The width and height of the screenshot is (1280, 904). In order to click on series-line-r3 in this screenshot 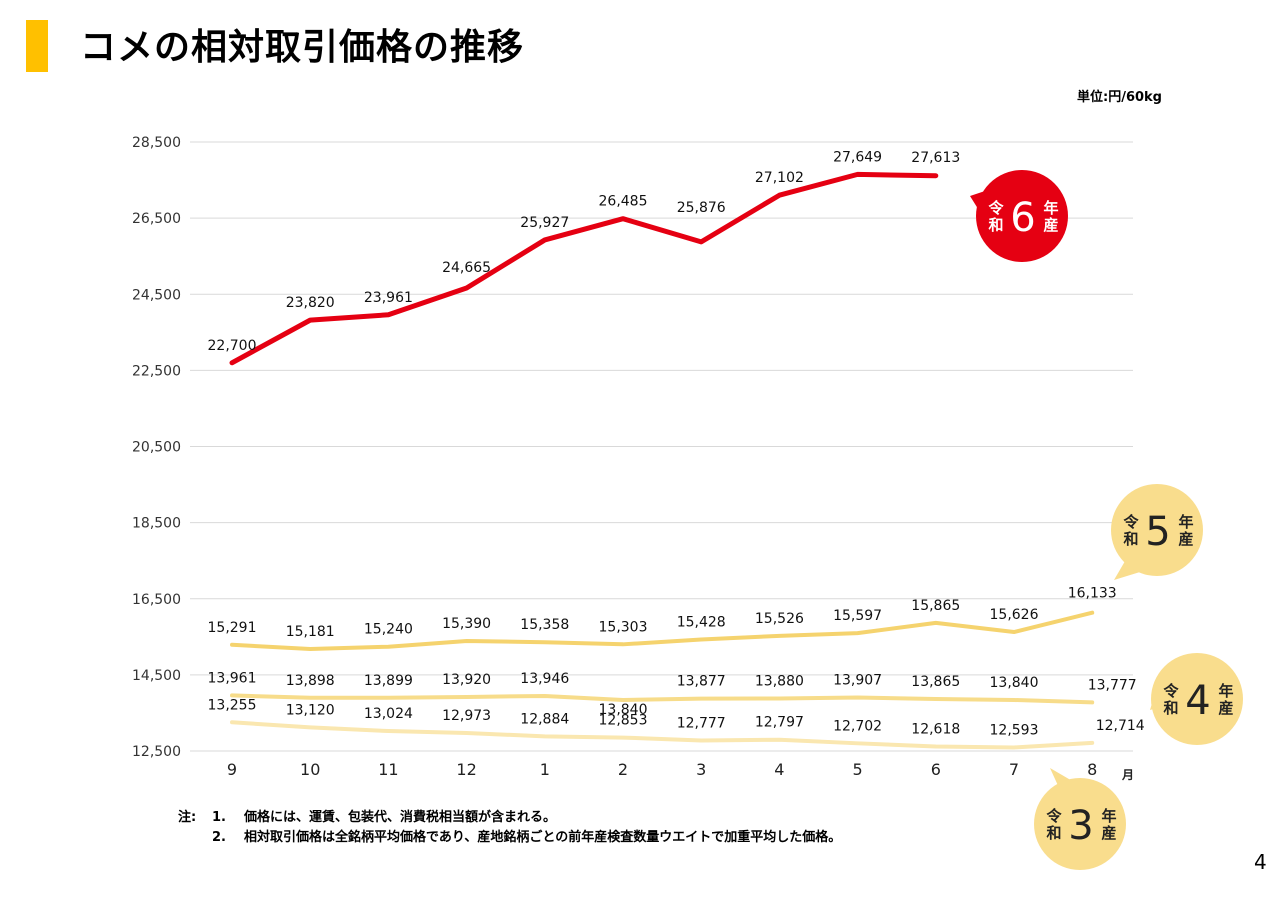, I will do `click(662, 735)`.